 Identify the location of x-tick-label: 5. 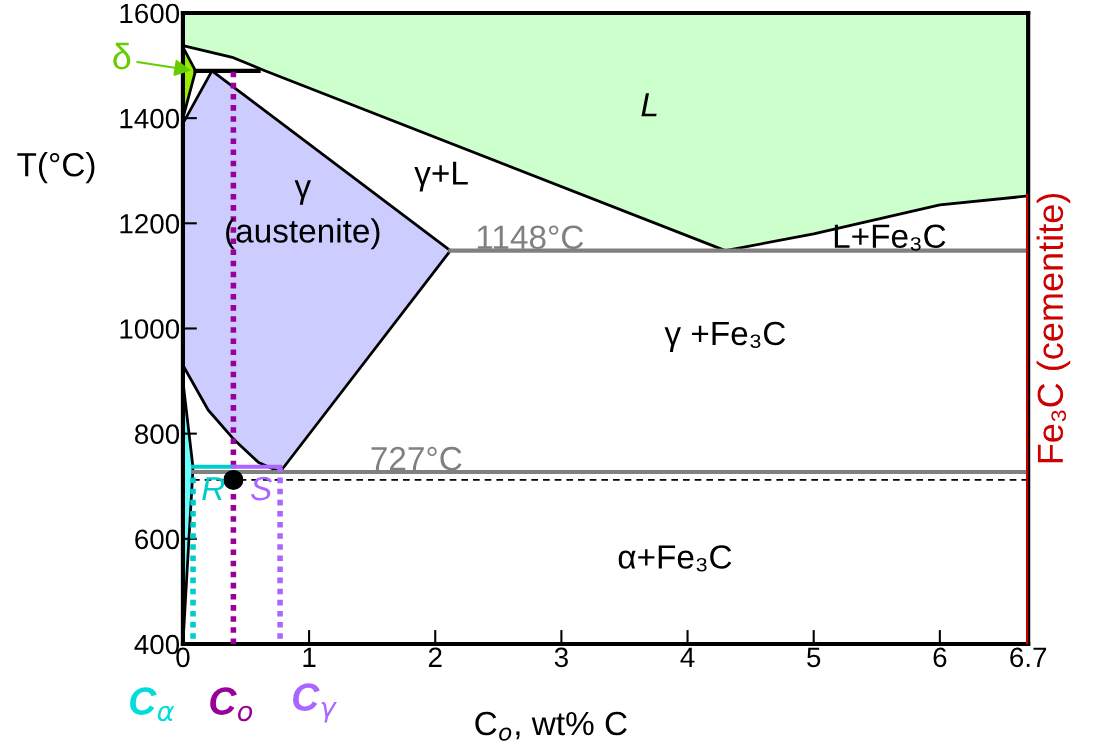
(814, 657).